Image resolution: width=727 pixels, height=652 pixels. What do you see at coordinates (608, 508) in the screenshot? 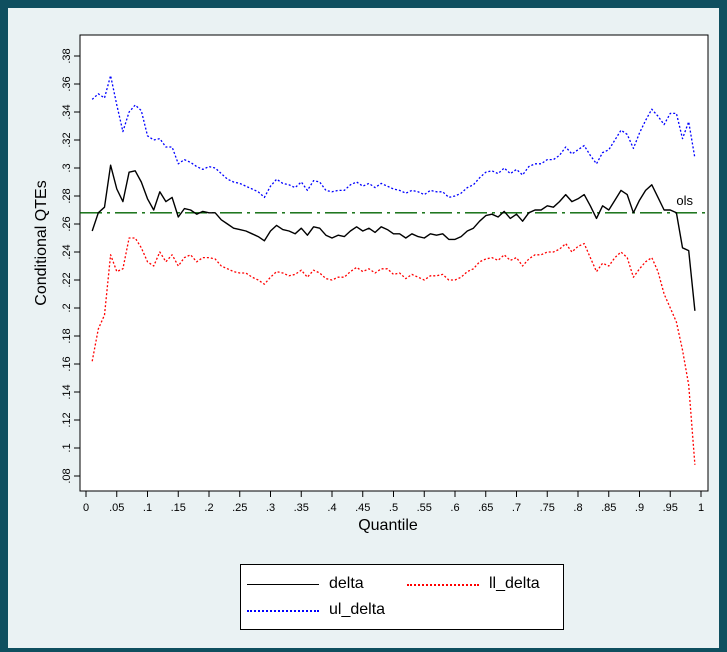
I see `x-tick-label: .85` at bounding box center [608, 508].